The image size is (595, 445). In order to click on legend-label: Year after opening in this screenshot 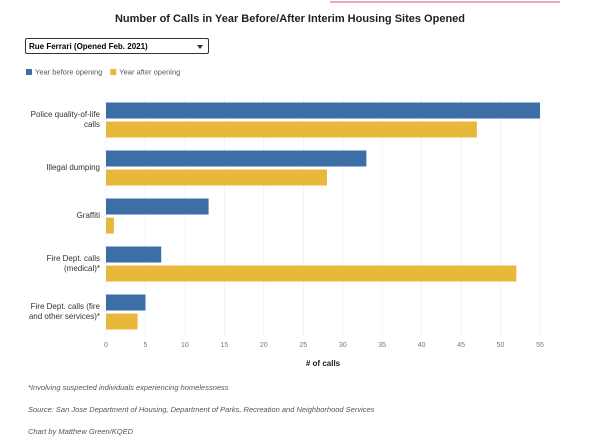, I will do `click(149, 71)`.